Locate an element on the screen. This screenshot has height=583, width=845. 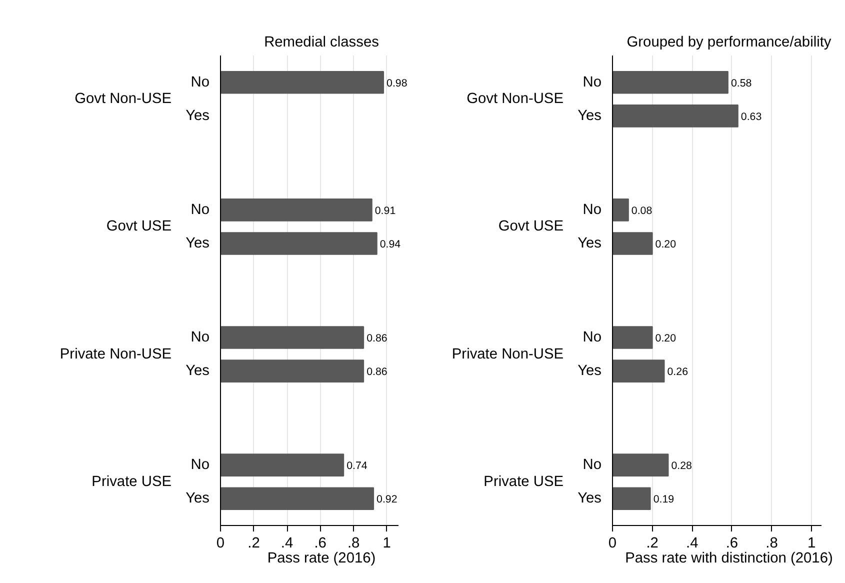
data-label: 0.91 is located at coordinates (385, 210).